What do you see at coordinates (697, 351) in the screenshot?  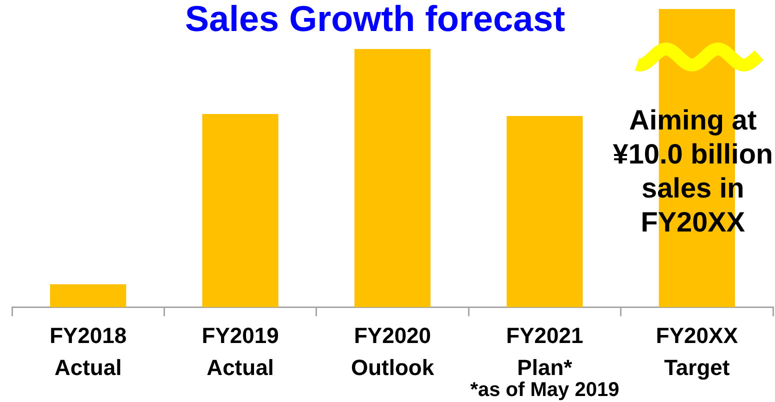 I see `x-tick-label: FY20XX Target` at bounding box center [697, 351].